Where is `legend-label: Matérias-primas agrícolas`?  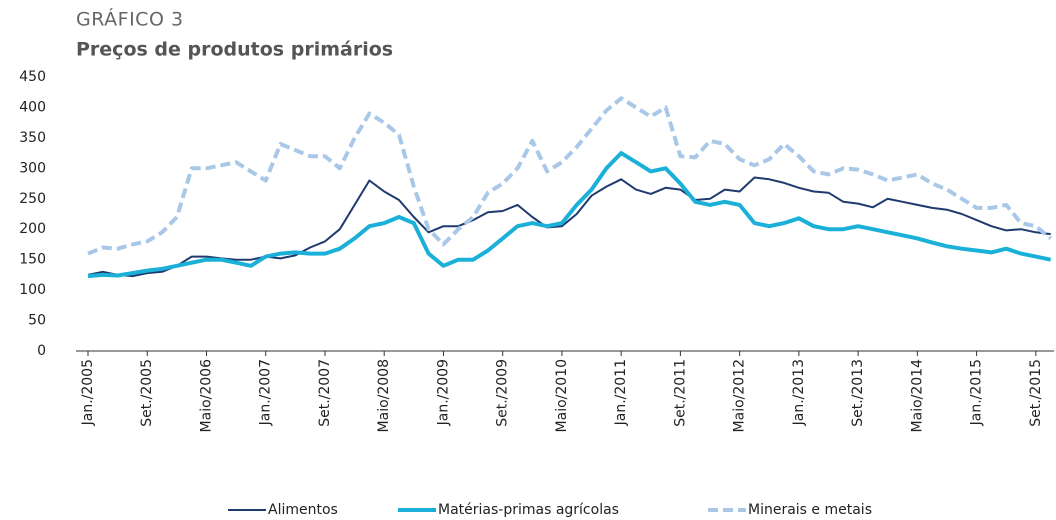
legend-label: Matérias-primas agrícolas is located at coordinates (528, 510).